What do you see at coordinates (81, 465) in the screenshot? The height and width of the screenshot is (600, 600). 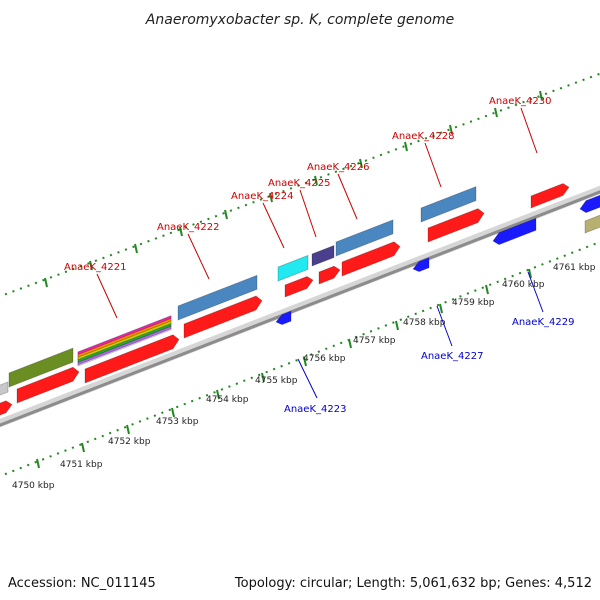 I see `tick-label: 4751 kbp` at bounding box center [81, 465].